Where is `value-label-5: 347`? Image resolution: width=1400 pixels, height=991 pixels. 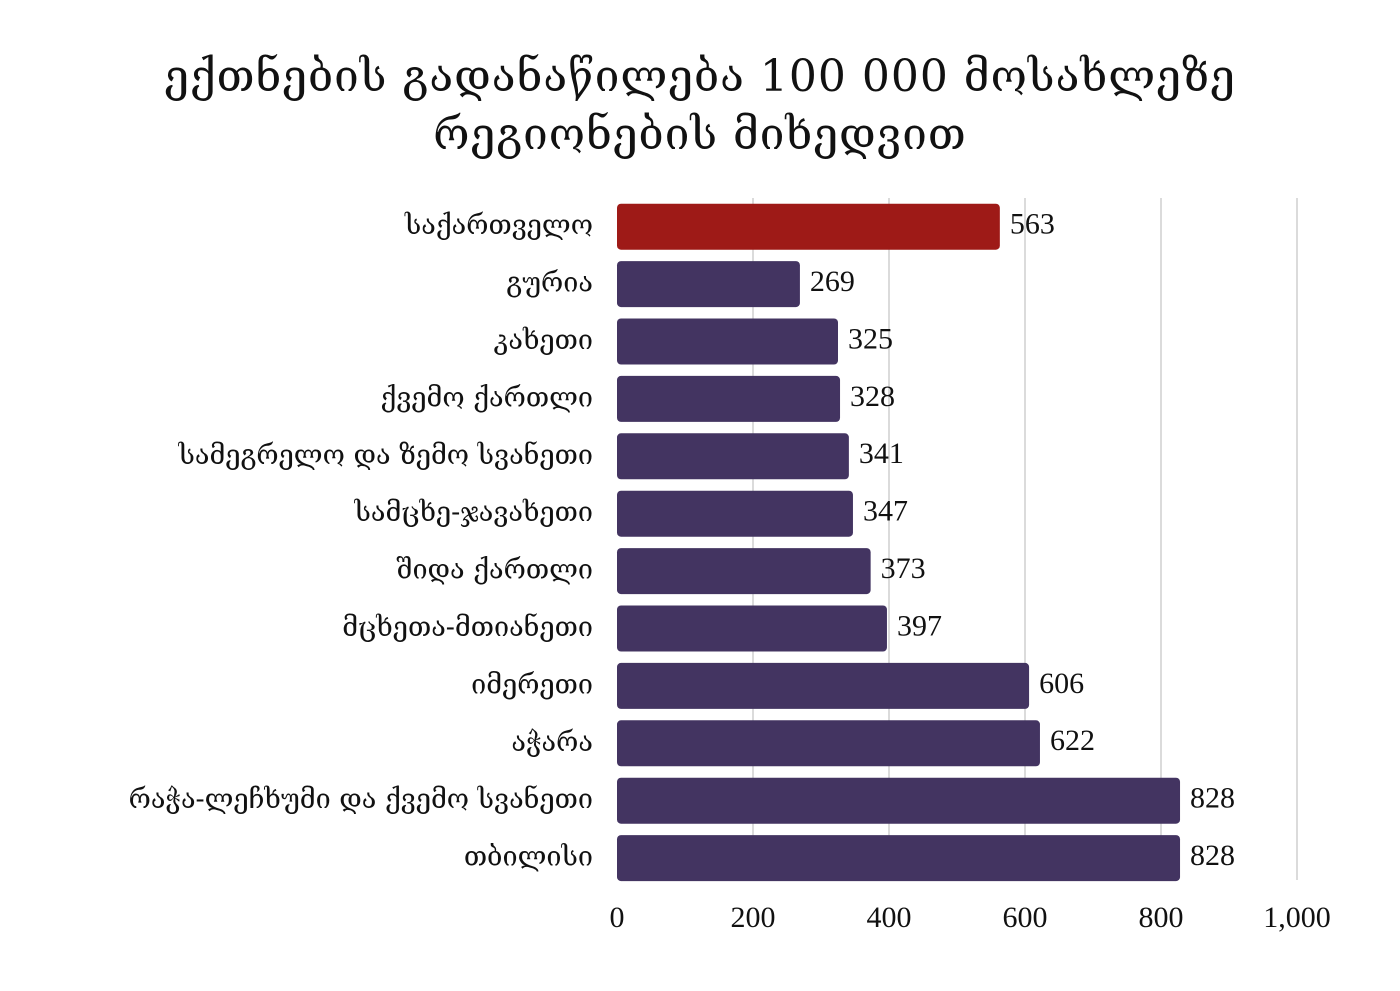
value-label-5: 347 is located at coordinates (885, 511).